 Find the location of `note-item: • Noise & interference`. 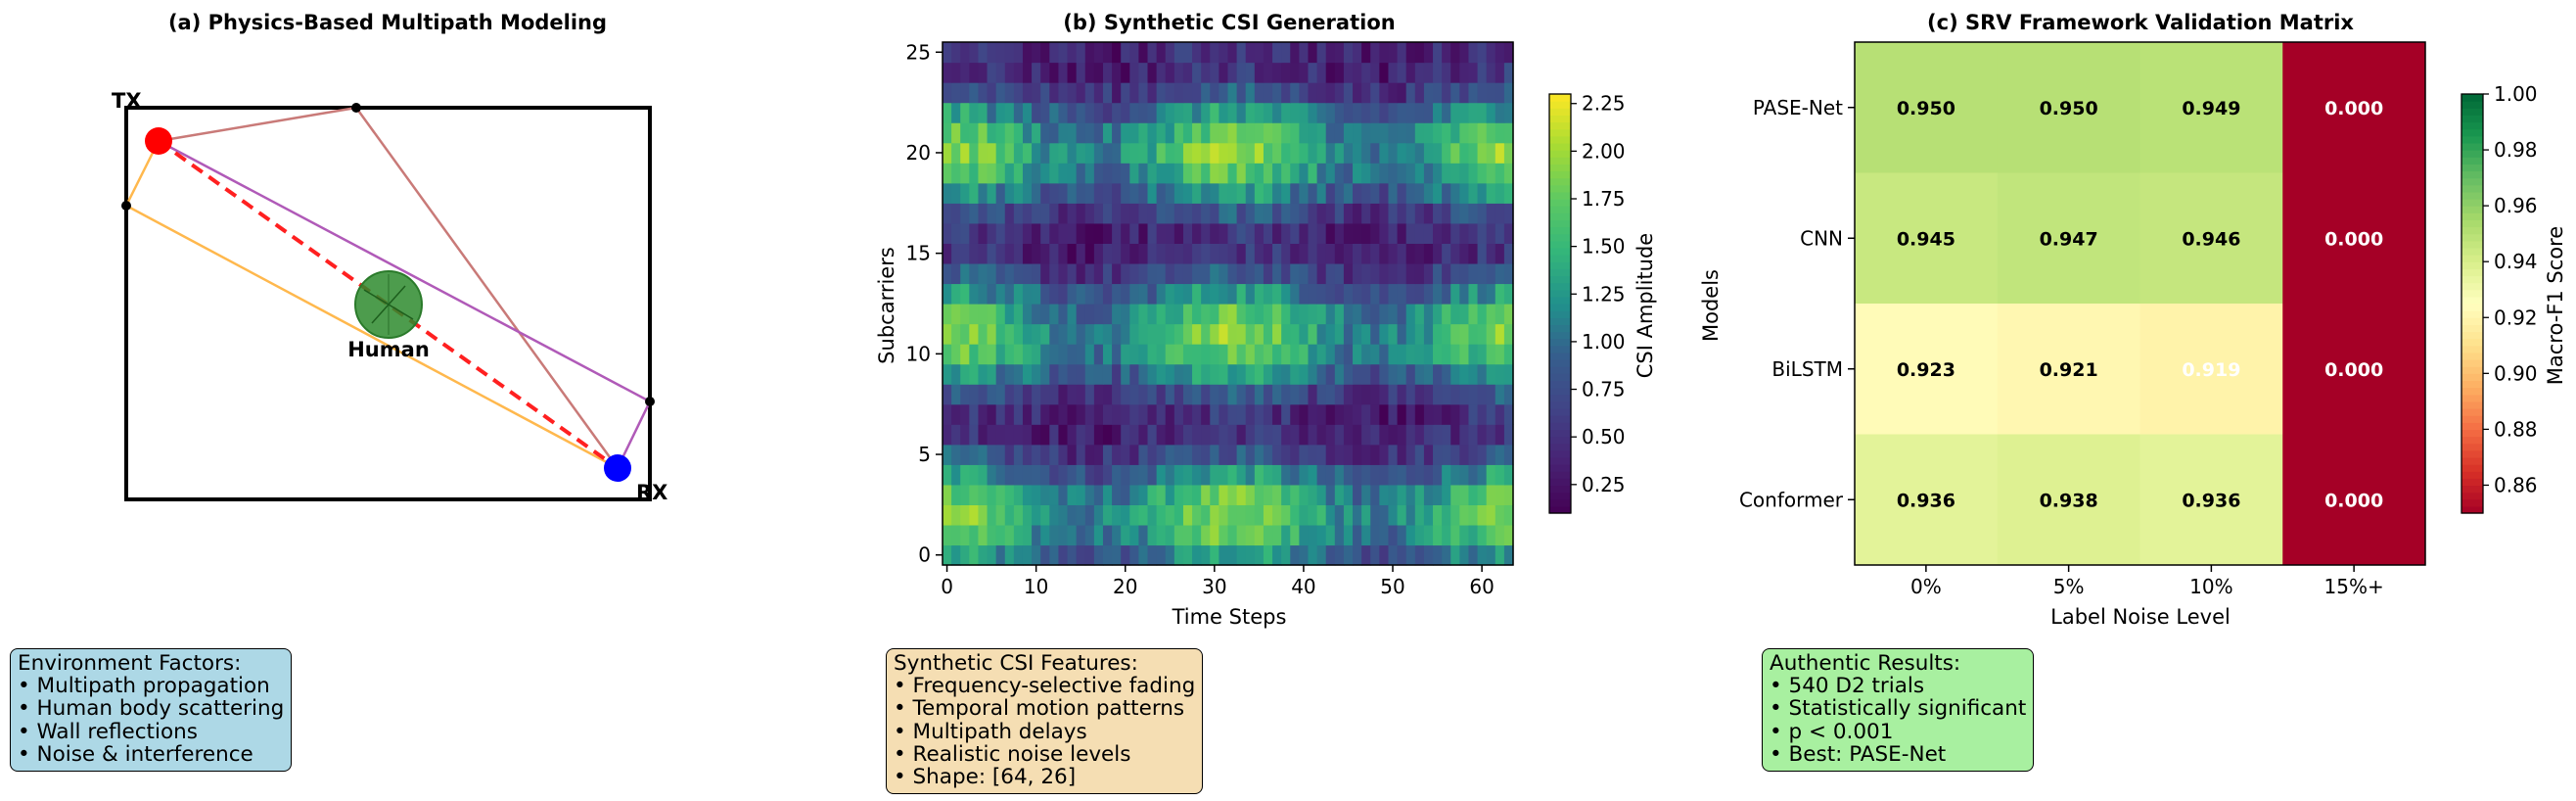

note-item: • Noise & interference is located at coordinates (135, 754).